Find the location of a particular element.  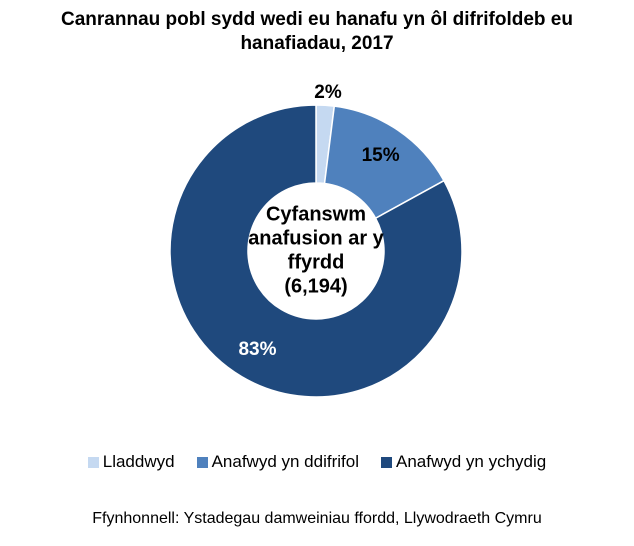

legend-item-ychydig: Anafwyd yn ychydig is located at coordinates (463, 462).